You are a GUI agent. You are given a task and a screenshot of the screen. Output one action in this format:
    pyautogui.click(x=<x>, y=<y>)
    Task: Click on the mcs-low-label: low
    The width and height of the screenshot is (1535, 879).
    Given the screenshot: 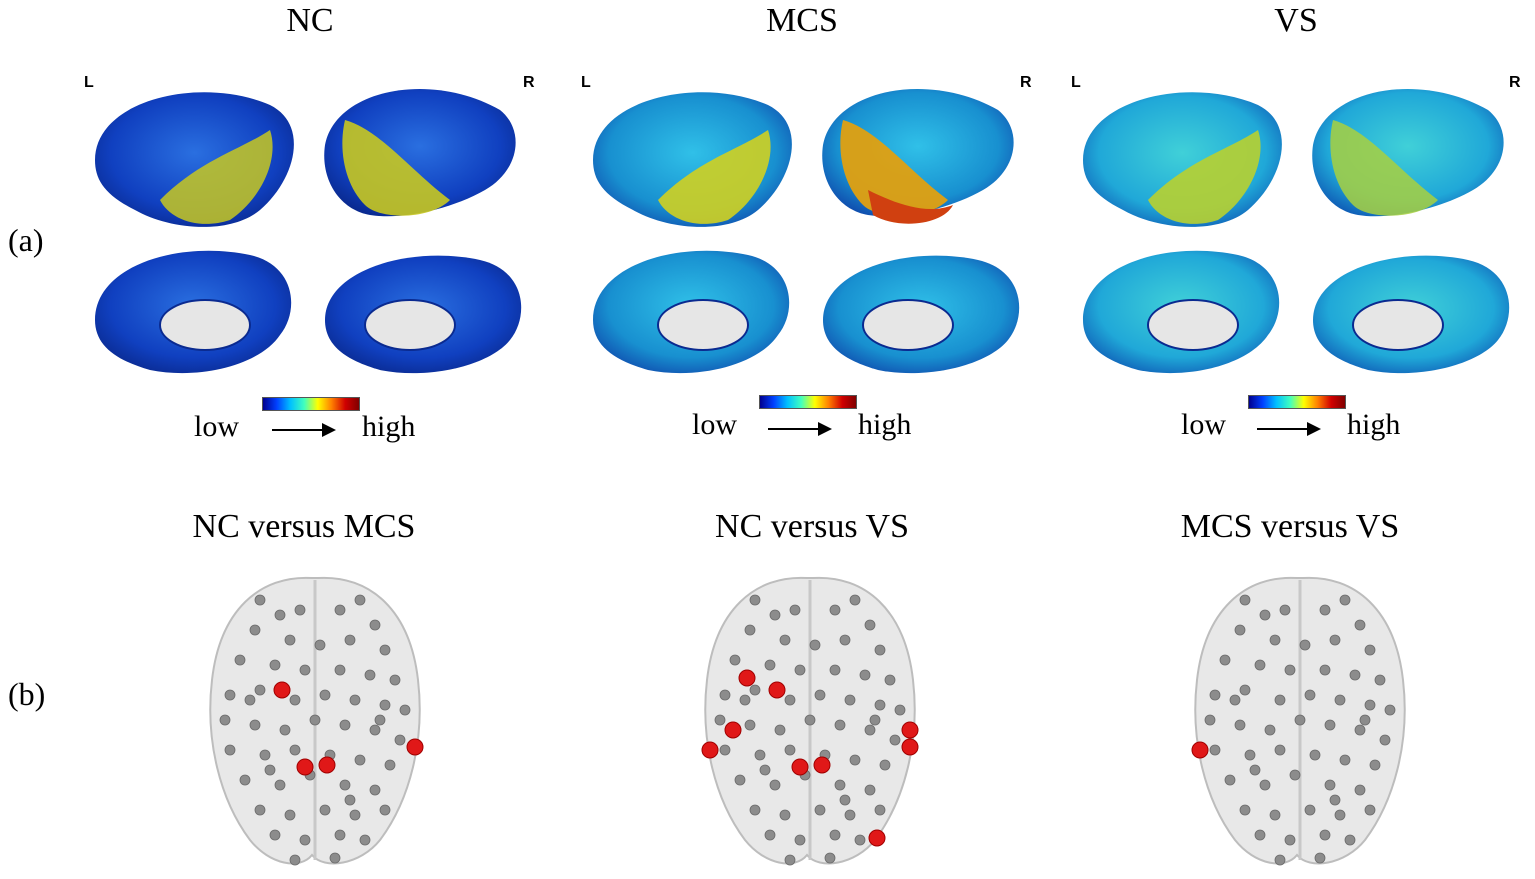 What is the action you would take?
    pyautogui.click(x=714, y=424)
    